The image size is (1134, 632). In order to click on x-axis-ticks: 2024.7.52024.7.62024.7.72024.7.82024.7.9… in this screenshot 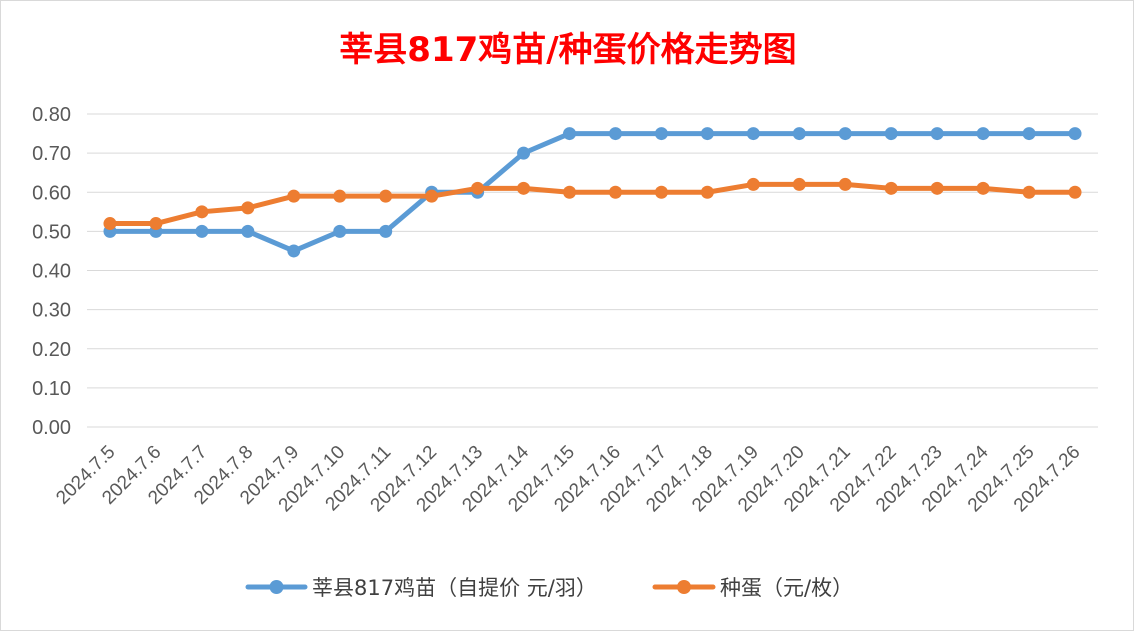, I will do `click(568, 478)`.